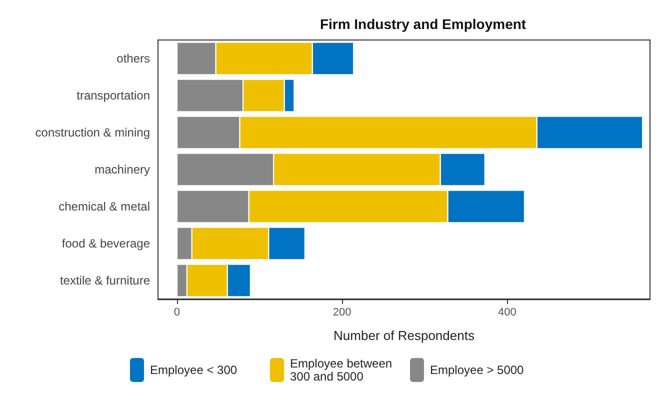 The image size is (668, 401). What do you see at coordinates (122, 169) in the screenshot?
I see `y-tick-label: machinery` at bounding box center [122, 169].